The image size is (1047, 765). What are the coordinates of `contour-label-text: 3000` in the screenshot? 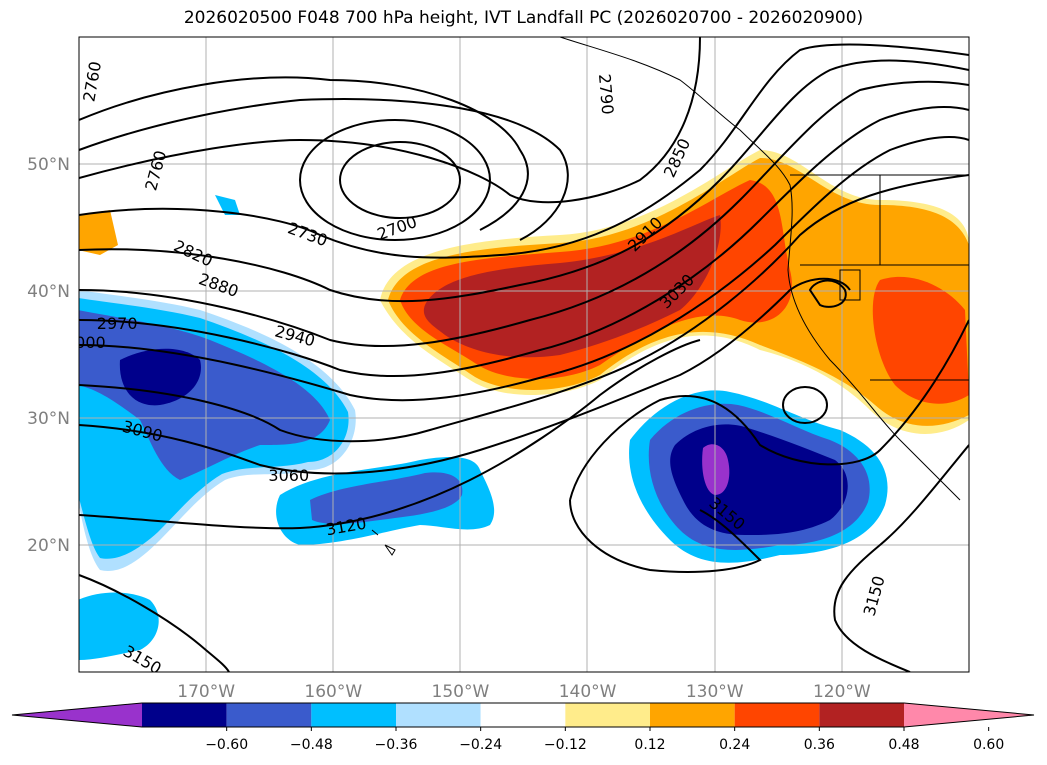 It's located at (85, 342).